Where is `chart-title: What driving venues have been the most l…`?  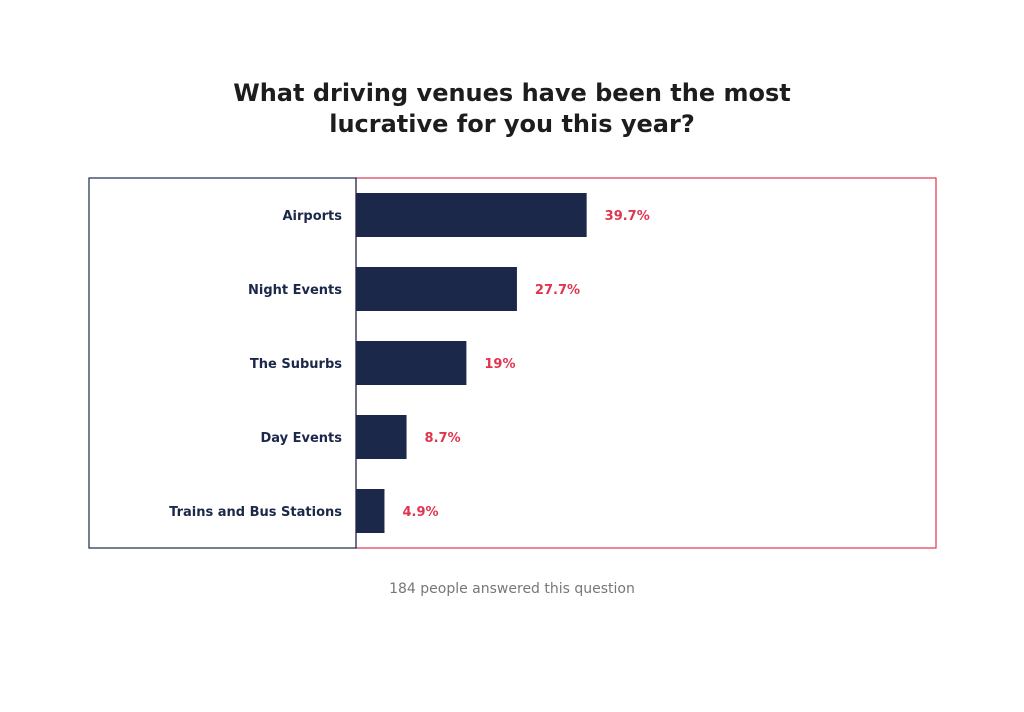
chart-title: What driving venues have been the most l… is located at coordinates (512, 109).